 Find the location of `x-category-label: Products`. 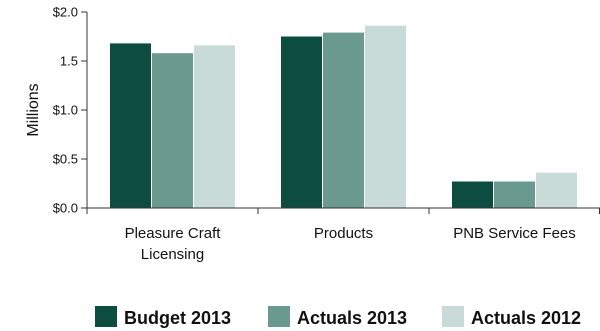

x-category-label: Products is located at coordinates (343, 233).